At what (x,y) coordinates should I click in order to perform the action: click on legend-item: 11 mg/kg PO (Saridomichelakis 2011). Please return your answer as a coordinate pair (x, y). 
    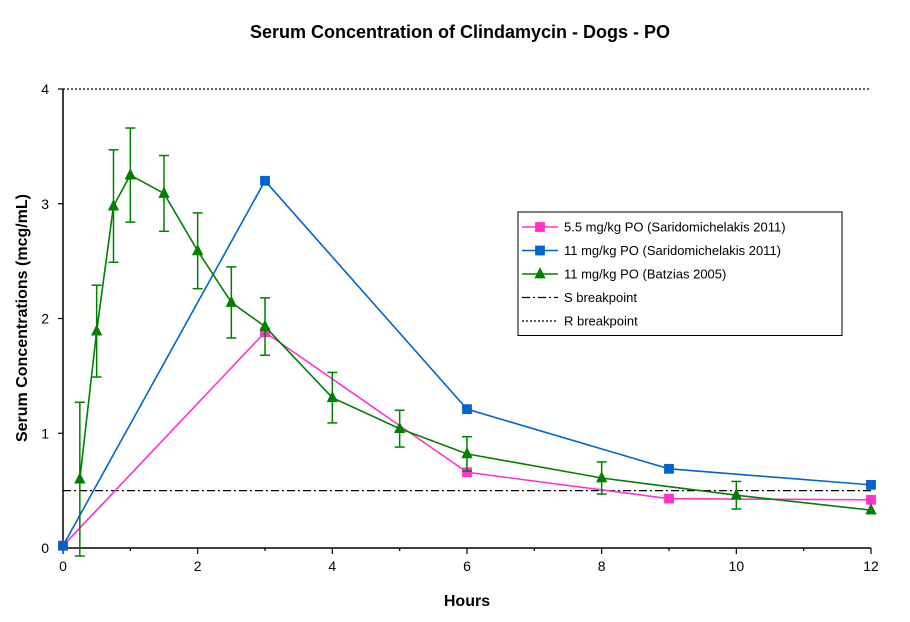
    Looking at the image, I should click on (651, 250).